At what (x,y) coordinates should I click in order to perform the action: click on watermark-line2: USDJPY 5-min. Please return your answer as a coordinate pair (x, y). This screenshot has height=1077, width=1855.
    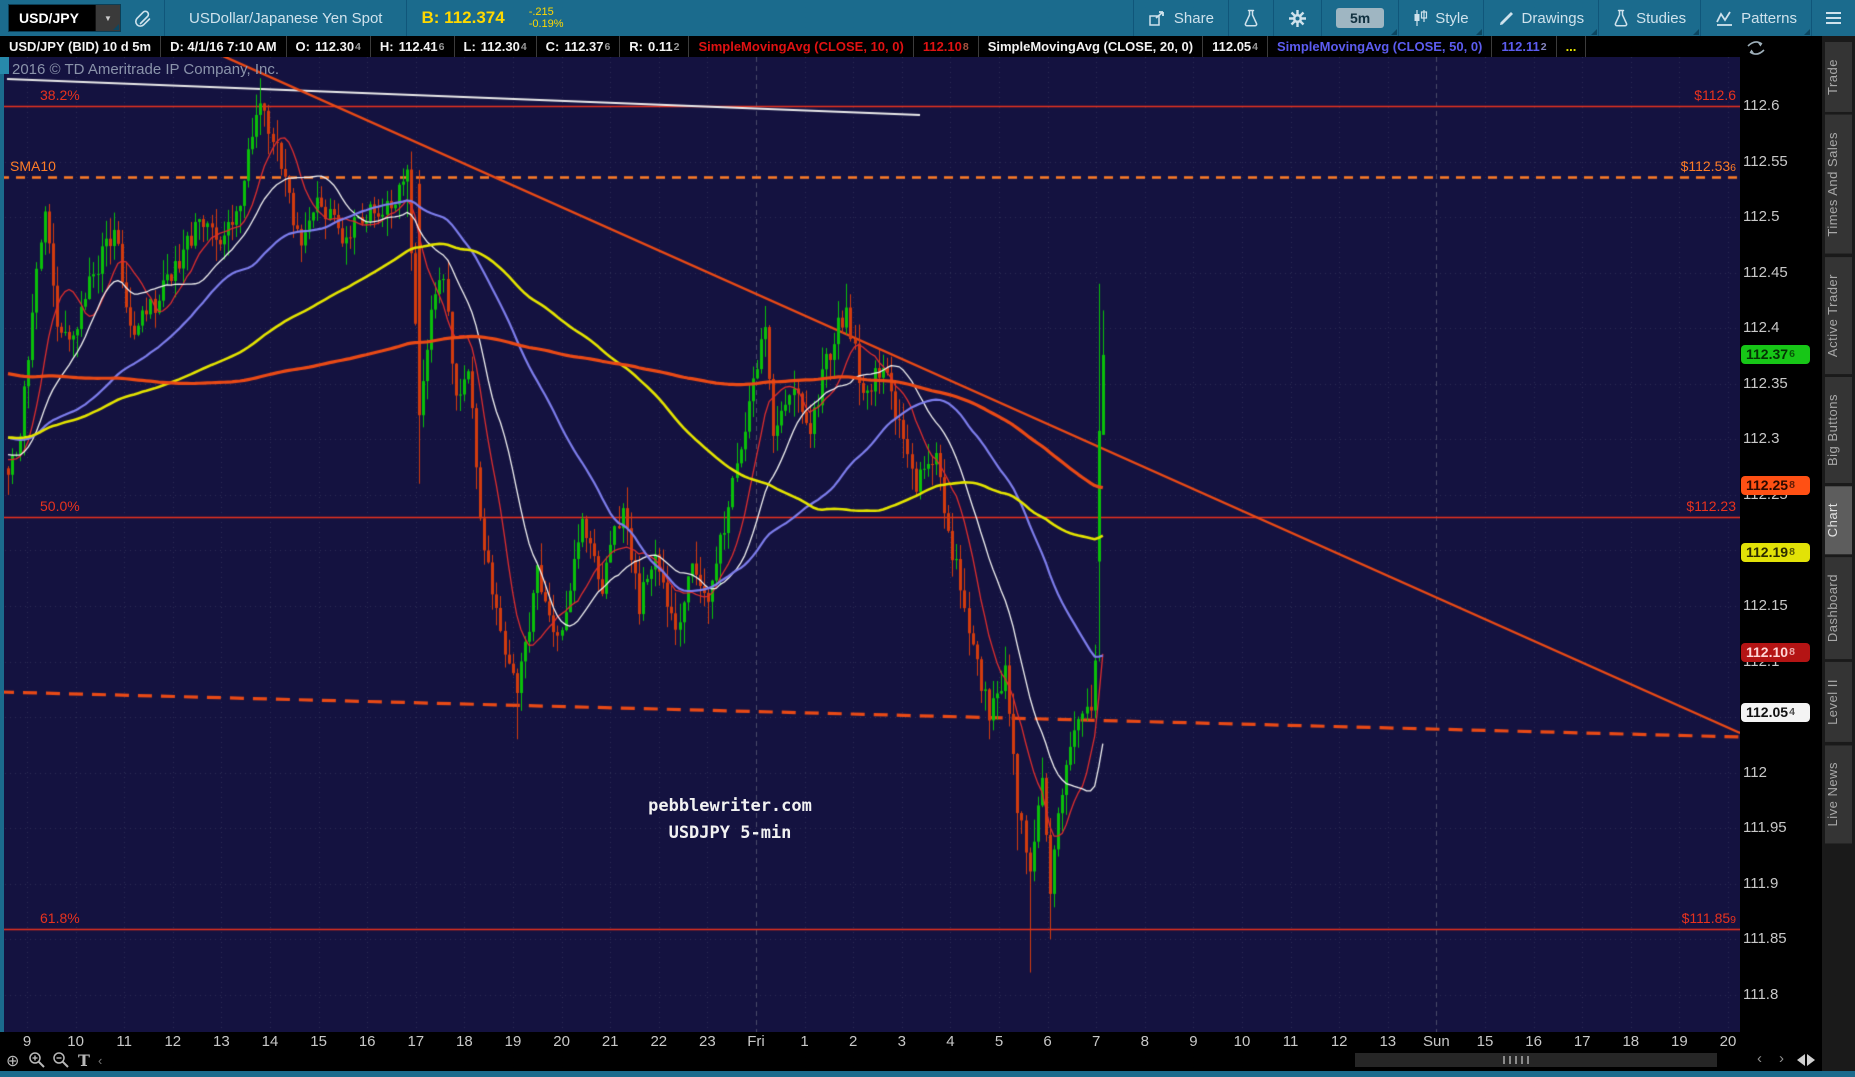
    Looking at the image, I should click on (730, 833).